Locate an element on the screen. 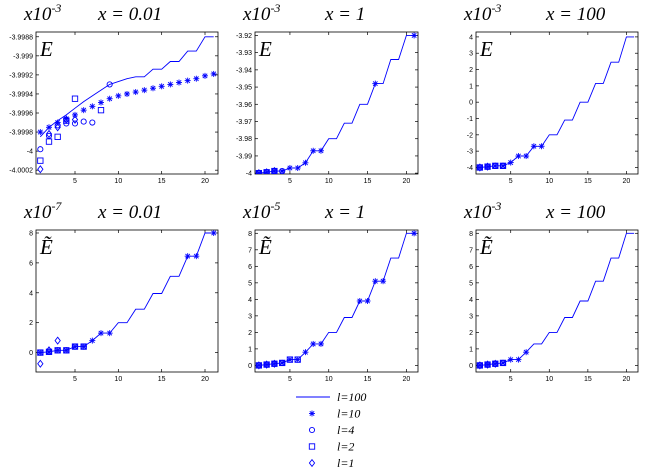  legend-circle-marker is located at coordinates (312, 430).